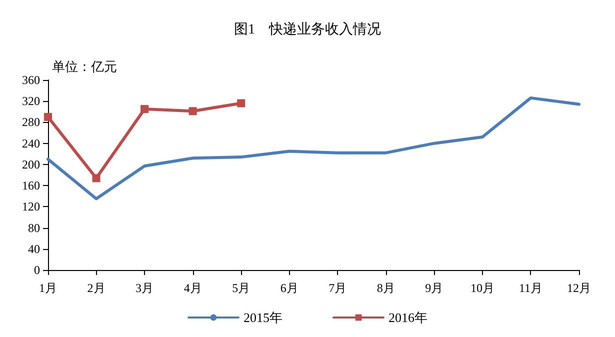  I want to click on x-tick-label: 9月, so click(434, 288).